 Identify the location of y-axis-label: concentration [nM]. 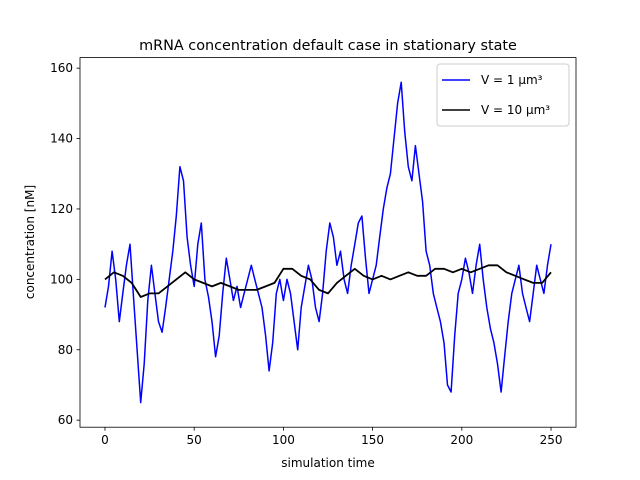
(30, 242).